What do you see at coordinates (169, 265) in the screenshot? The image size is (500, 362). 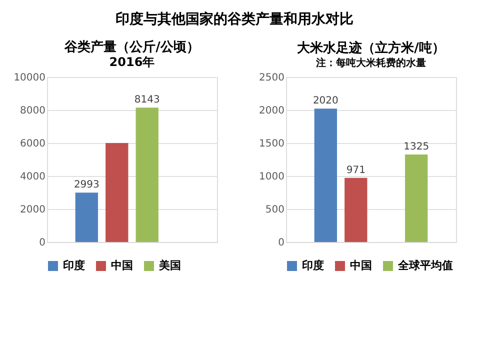 I see `legend-label: 美国` at bounding box center [169, 265].